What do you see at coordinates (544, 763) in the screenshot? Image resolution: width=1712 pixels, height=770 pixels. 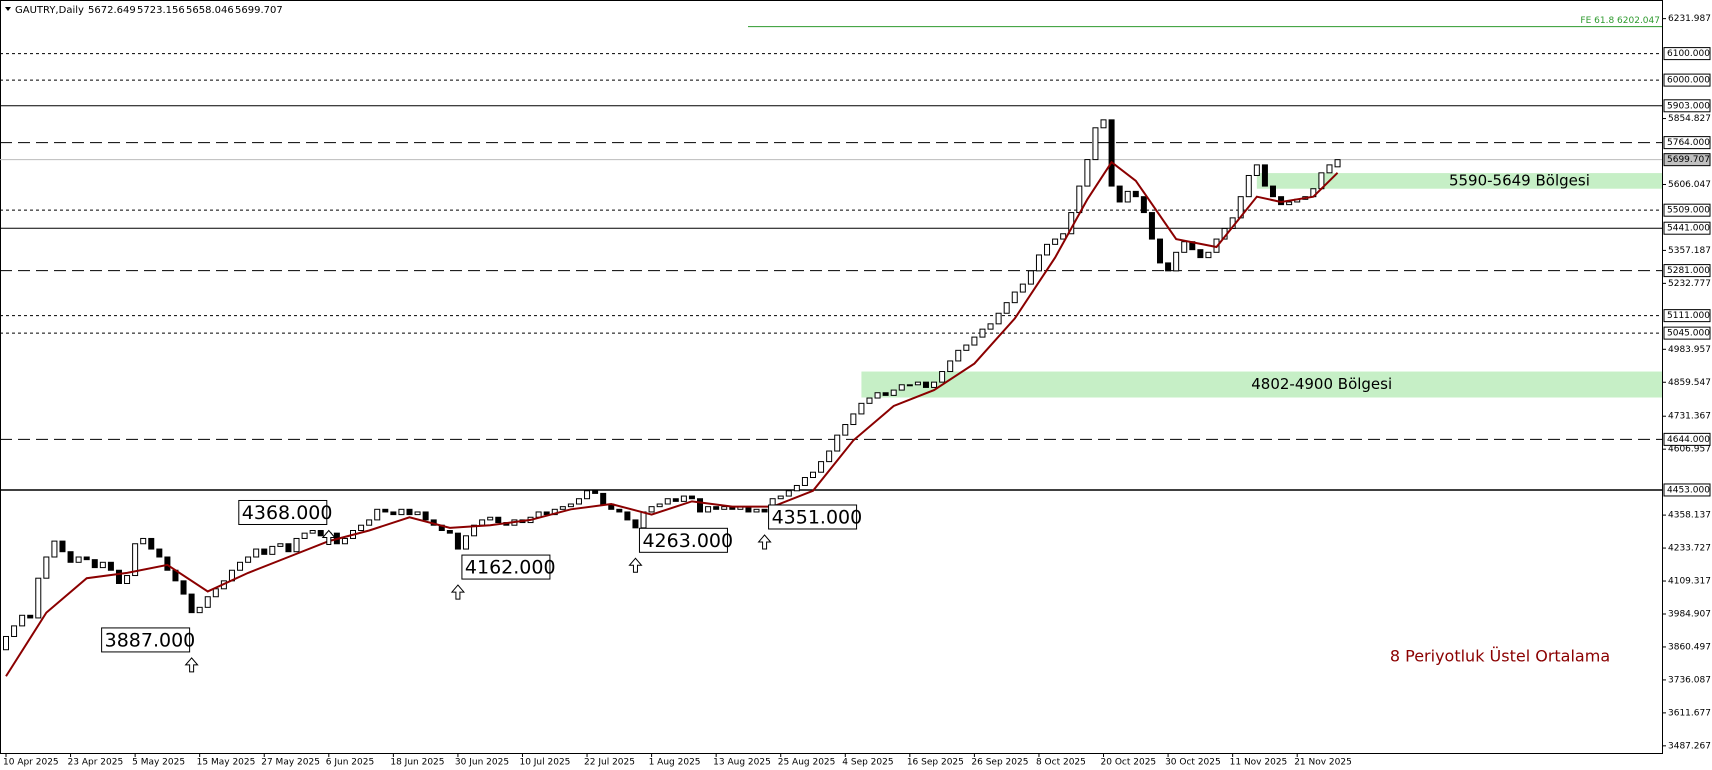 I see `x-tick-label: 10 Jul 2025` at bounding box center [544, 763].